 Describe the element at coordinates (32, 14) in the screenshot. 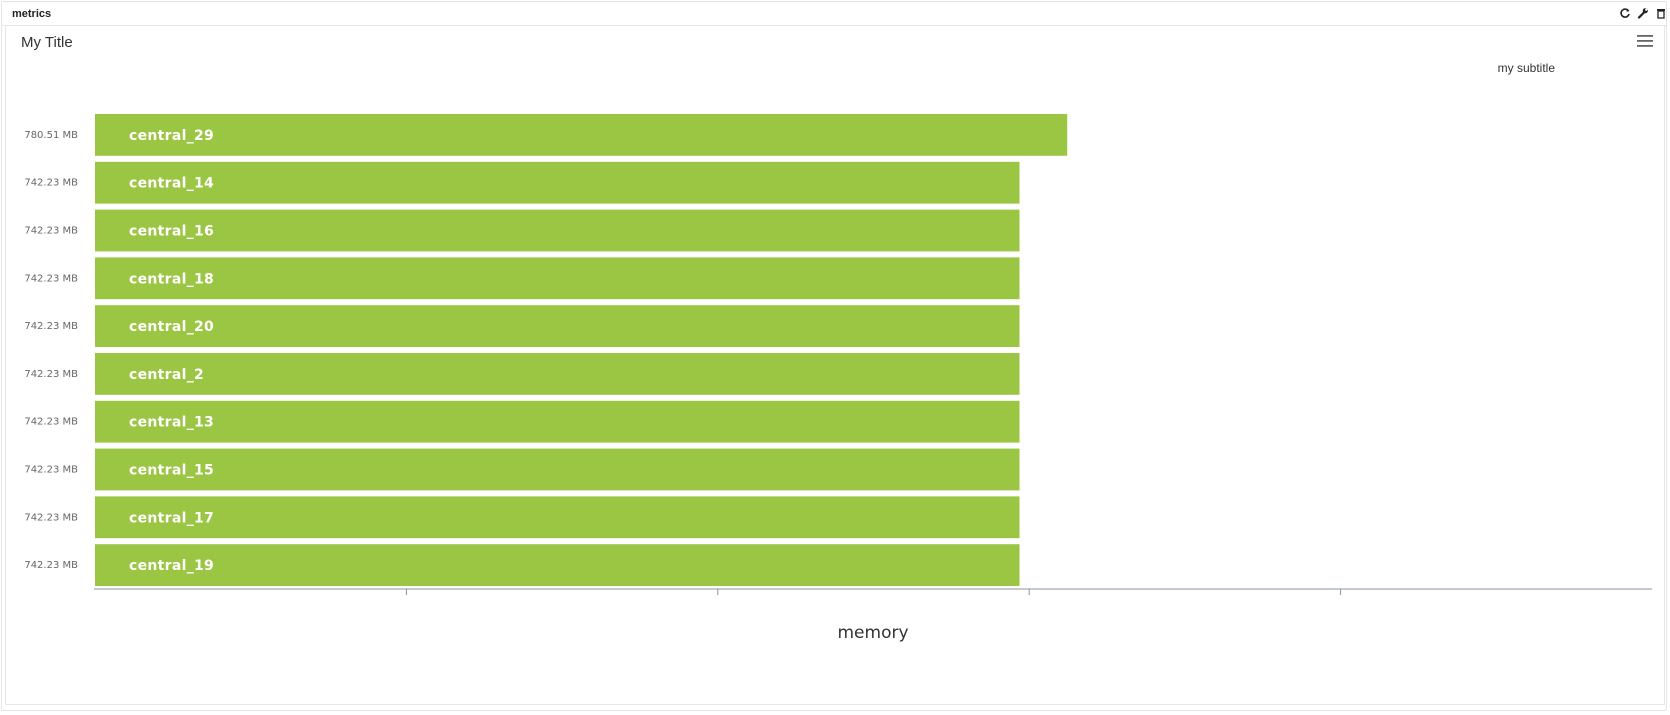

I see `panel-title: metrics` at that location.